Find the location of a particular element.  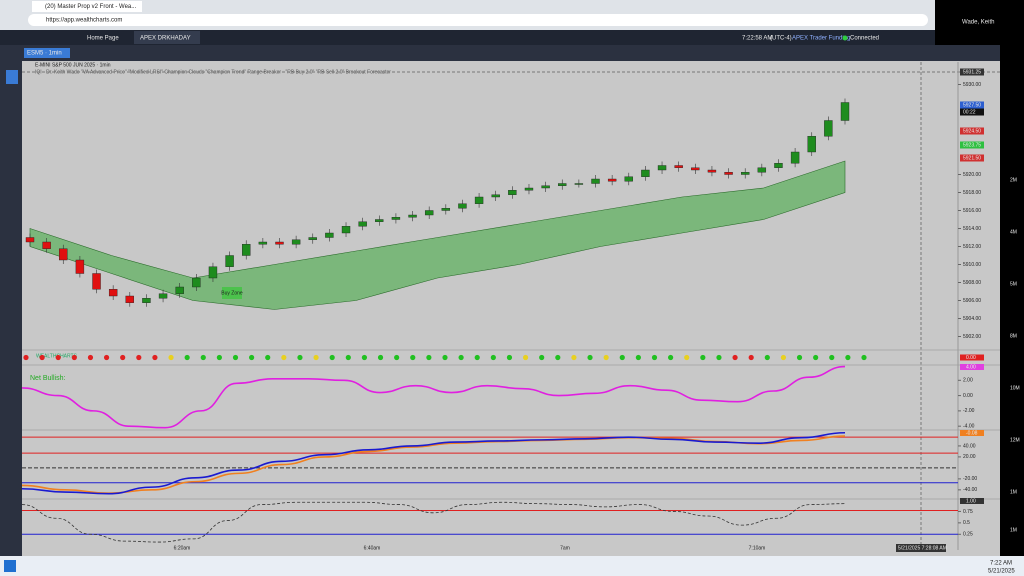

y-tick-label: 5912.00 is located at coordinates (972, 247).